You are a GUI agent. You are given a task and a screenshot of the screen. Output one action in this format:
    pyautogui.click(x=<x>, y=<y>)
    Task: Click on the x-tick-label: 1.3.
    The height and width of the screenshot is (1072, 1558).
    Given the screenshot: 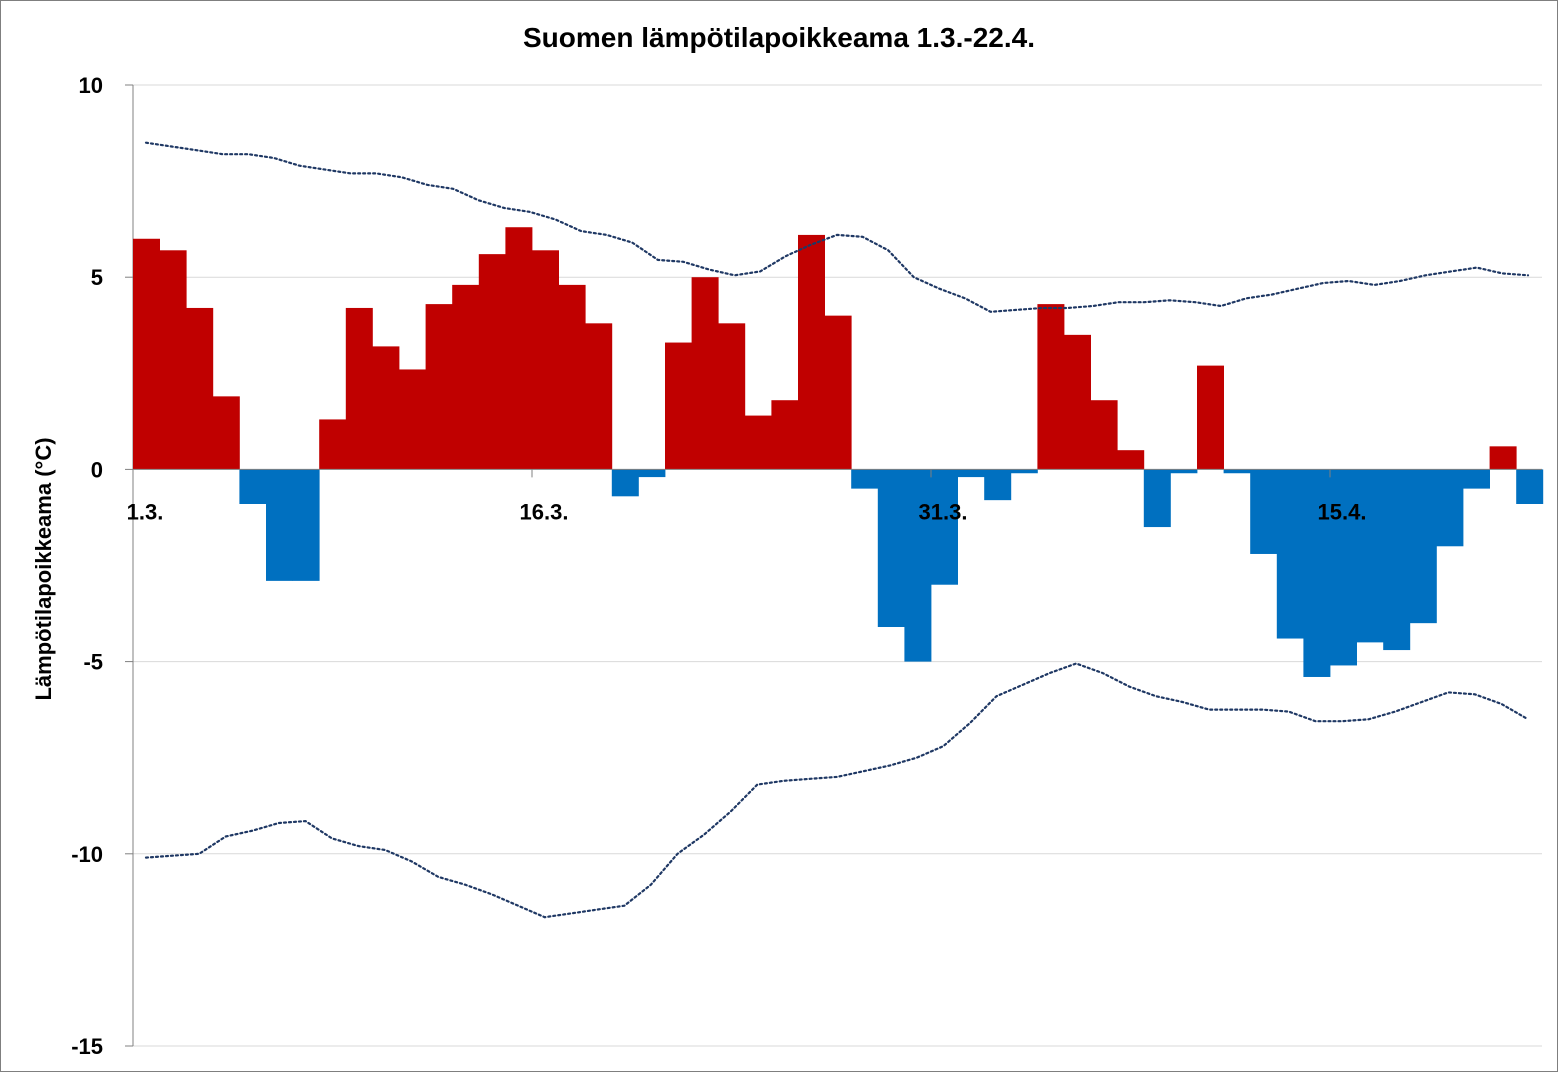 What is the action you would take?
    pyautogui.click(x=145, y=511)
    